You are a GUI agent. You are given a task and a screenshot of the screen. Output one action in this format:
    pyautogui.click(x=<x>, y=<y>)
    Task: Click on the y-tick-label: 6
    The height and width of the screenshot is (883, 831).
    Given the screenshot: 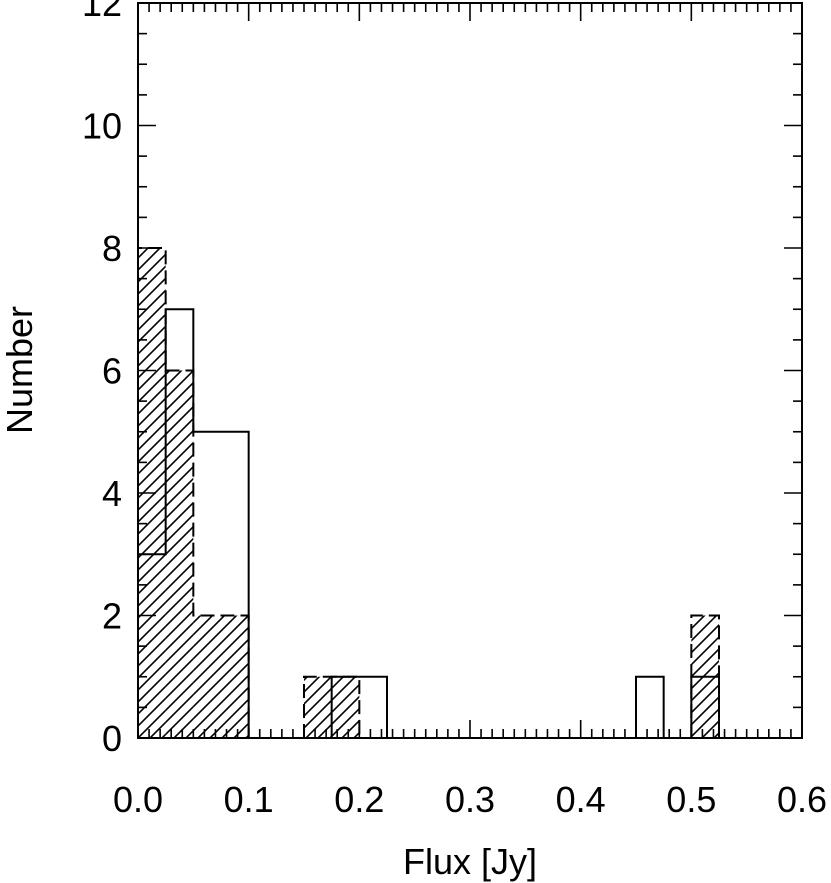 What is the action you would take?
    pyautogui.click(x=112, y=371)
    